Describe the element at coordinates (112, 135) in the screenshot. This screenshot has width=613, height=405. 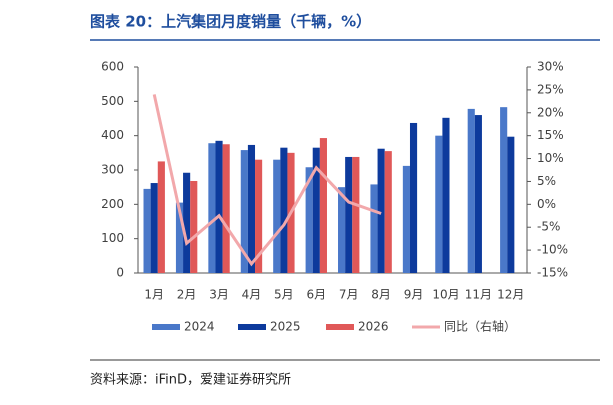
I see `y-tick-label: 400` at that location.